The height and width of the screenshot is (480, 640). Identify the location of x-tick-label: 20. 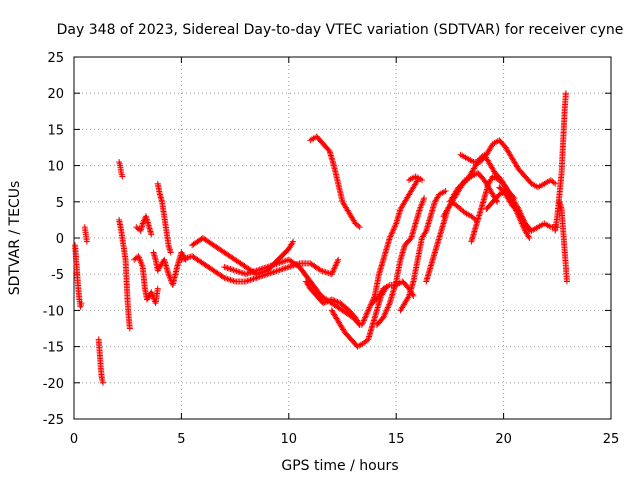
(503, 439).